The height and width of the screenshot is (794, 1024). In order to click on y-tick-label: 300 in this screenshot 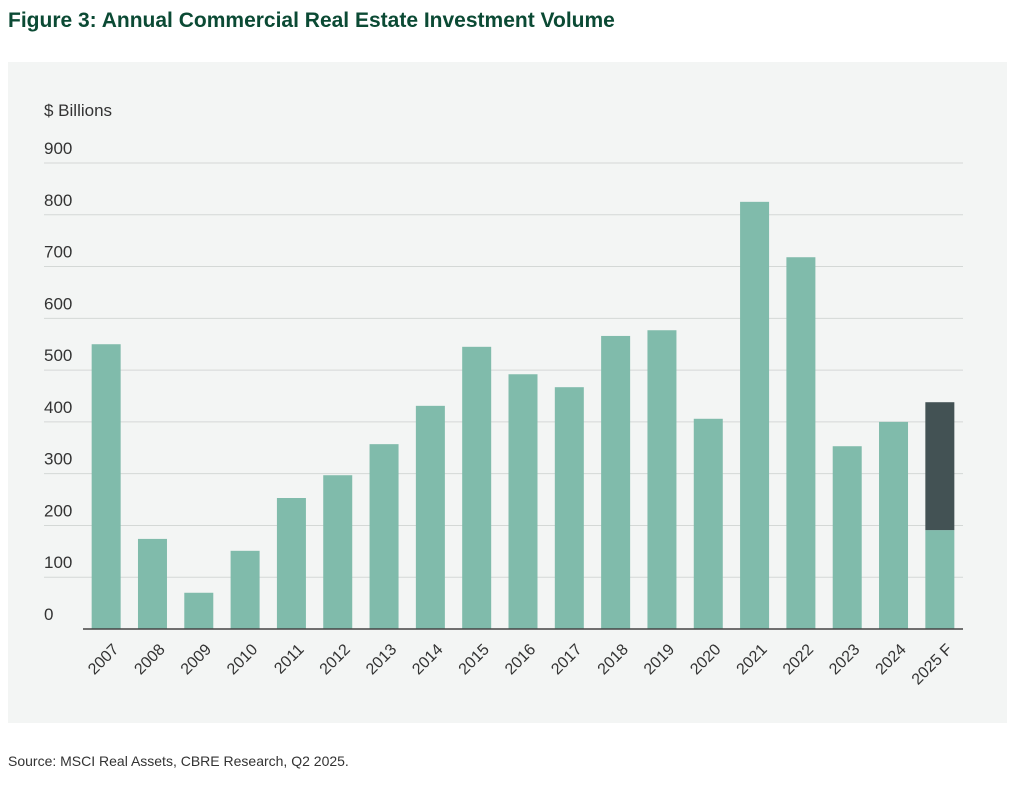, I will do `click(58, 459)`.